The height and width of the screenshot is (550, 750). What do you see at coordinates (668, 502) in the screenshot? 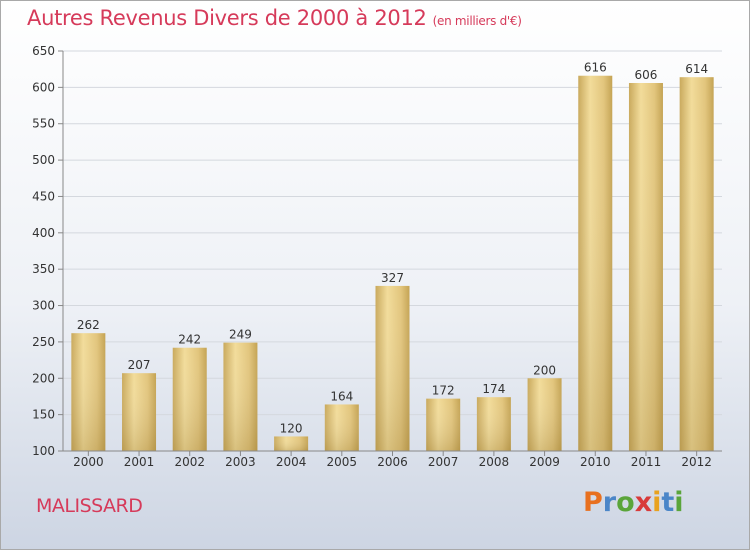
I see `logo-letter: t` at bounding box center [668, 502].